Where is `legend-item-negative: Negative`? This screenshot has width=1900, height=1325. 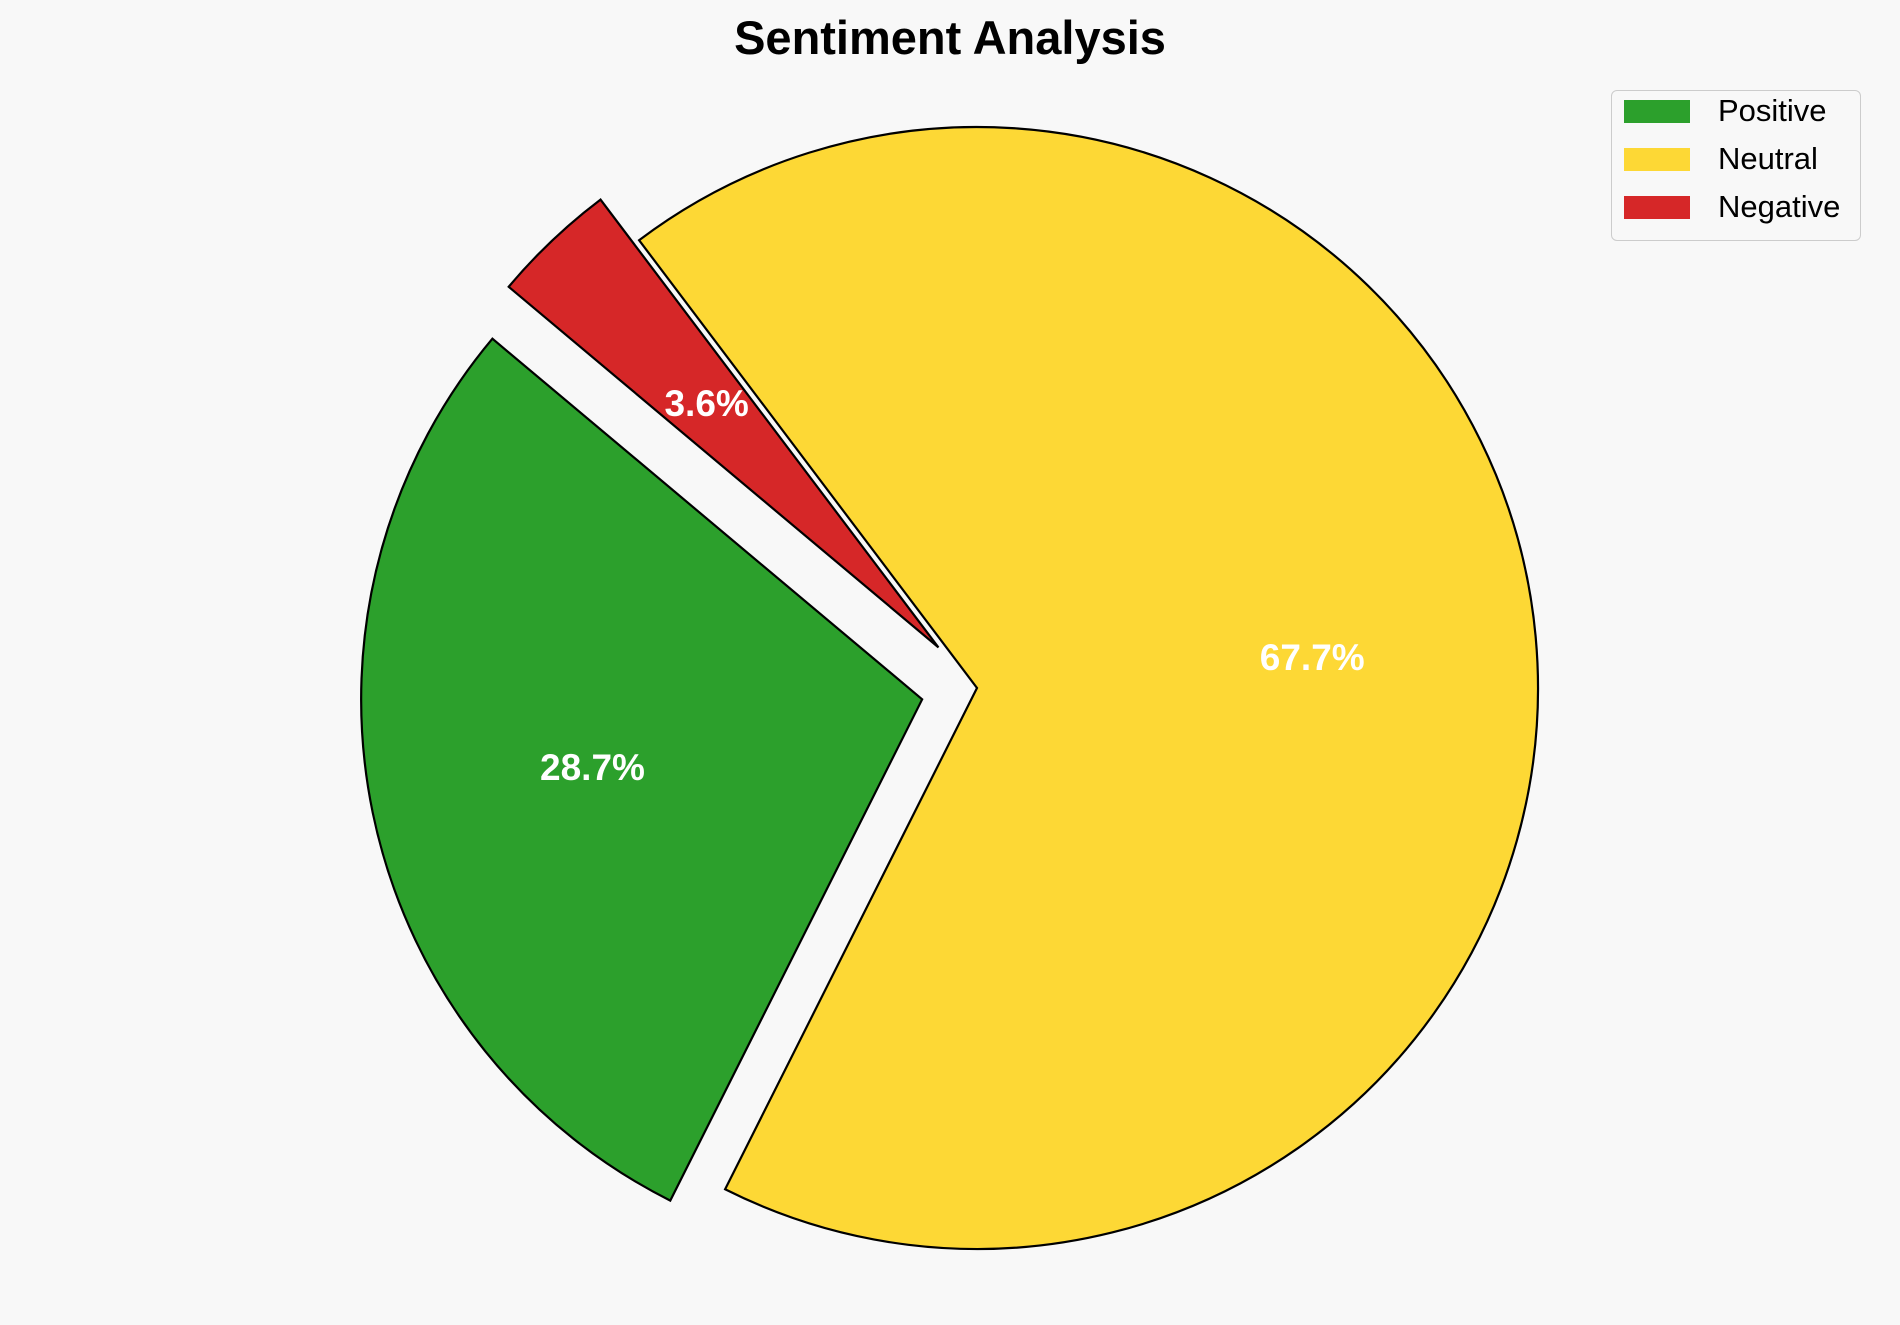 legend-item-negative: Negative is located at coordinates (1732, 207).